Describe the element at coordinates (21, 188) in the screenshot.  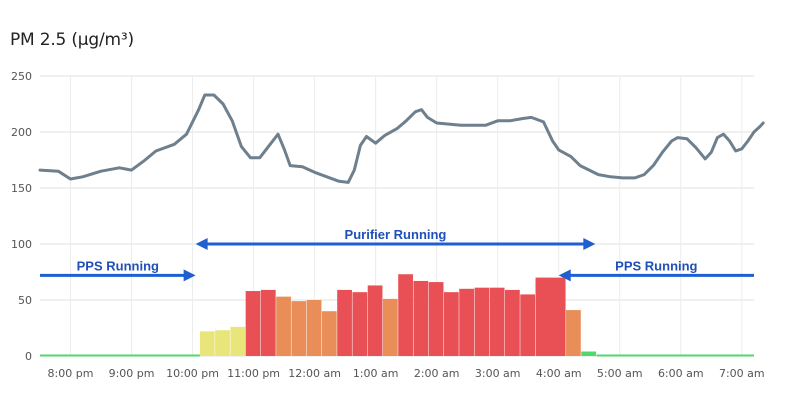
I see `y-tick-label: 150` at that location.